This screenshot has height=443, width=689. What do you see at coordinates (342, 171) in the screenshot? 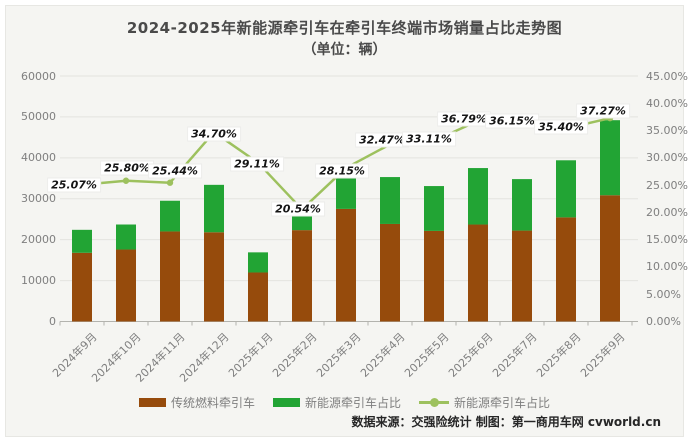
I see `share-data-label: 28.15%` at bounding box center [342, 171].